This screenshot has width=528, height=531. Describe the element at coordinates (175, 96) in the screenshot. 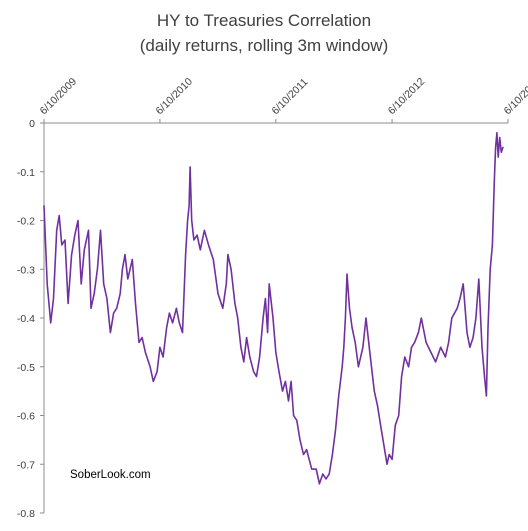

I see `x-tick-label: 6/10/2010` at that location.